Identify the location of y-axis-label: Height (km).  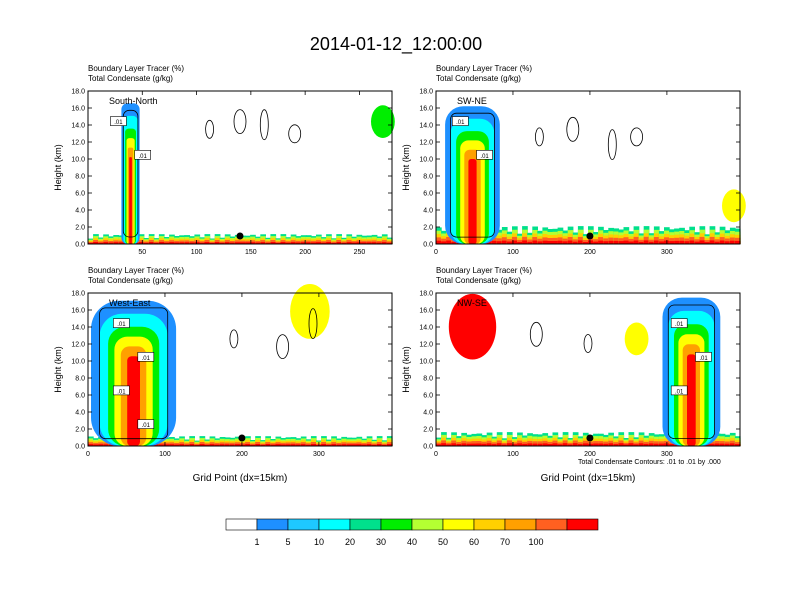
(58, 167).